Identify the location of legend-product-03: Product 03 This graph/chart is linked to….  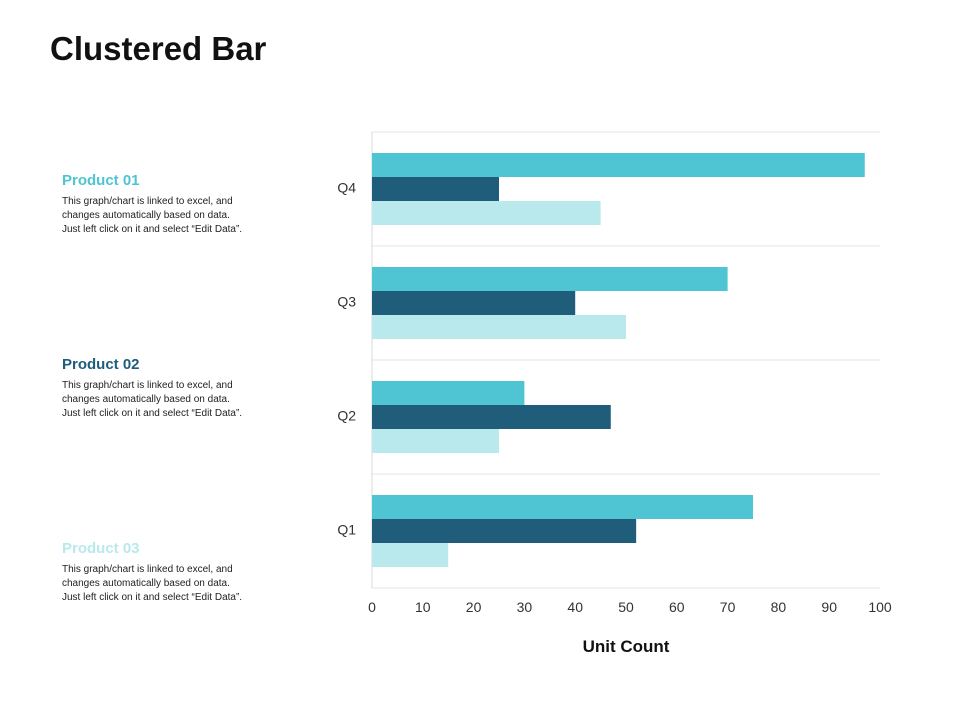
(177, 572).